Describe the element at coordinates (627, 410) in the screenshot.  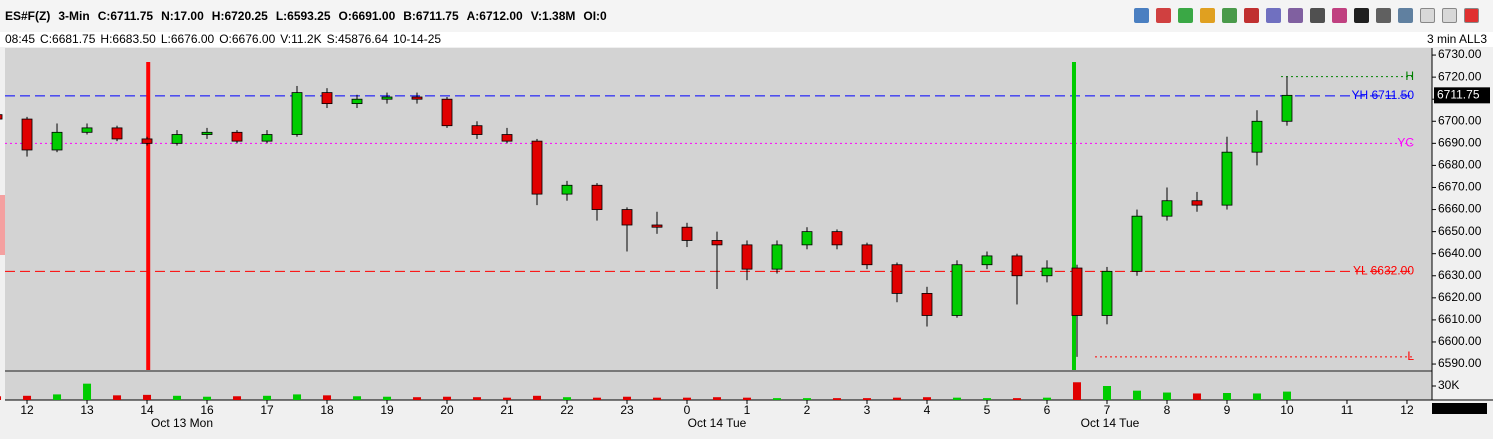
I see `x-tick-label: 23` at that location.